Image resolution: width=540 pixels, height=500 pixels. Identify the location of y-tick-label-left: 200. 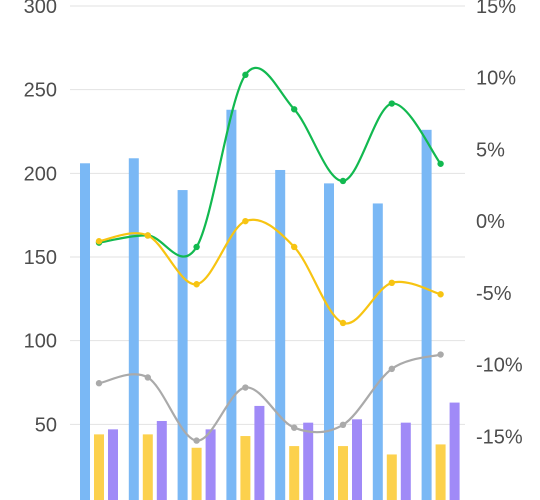
(40, 174).